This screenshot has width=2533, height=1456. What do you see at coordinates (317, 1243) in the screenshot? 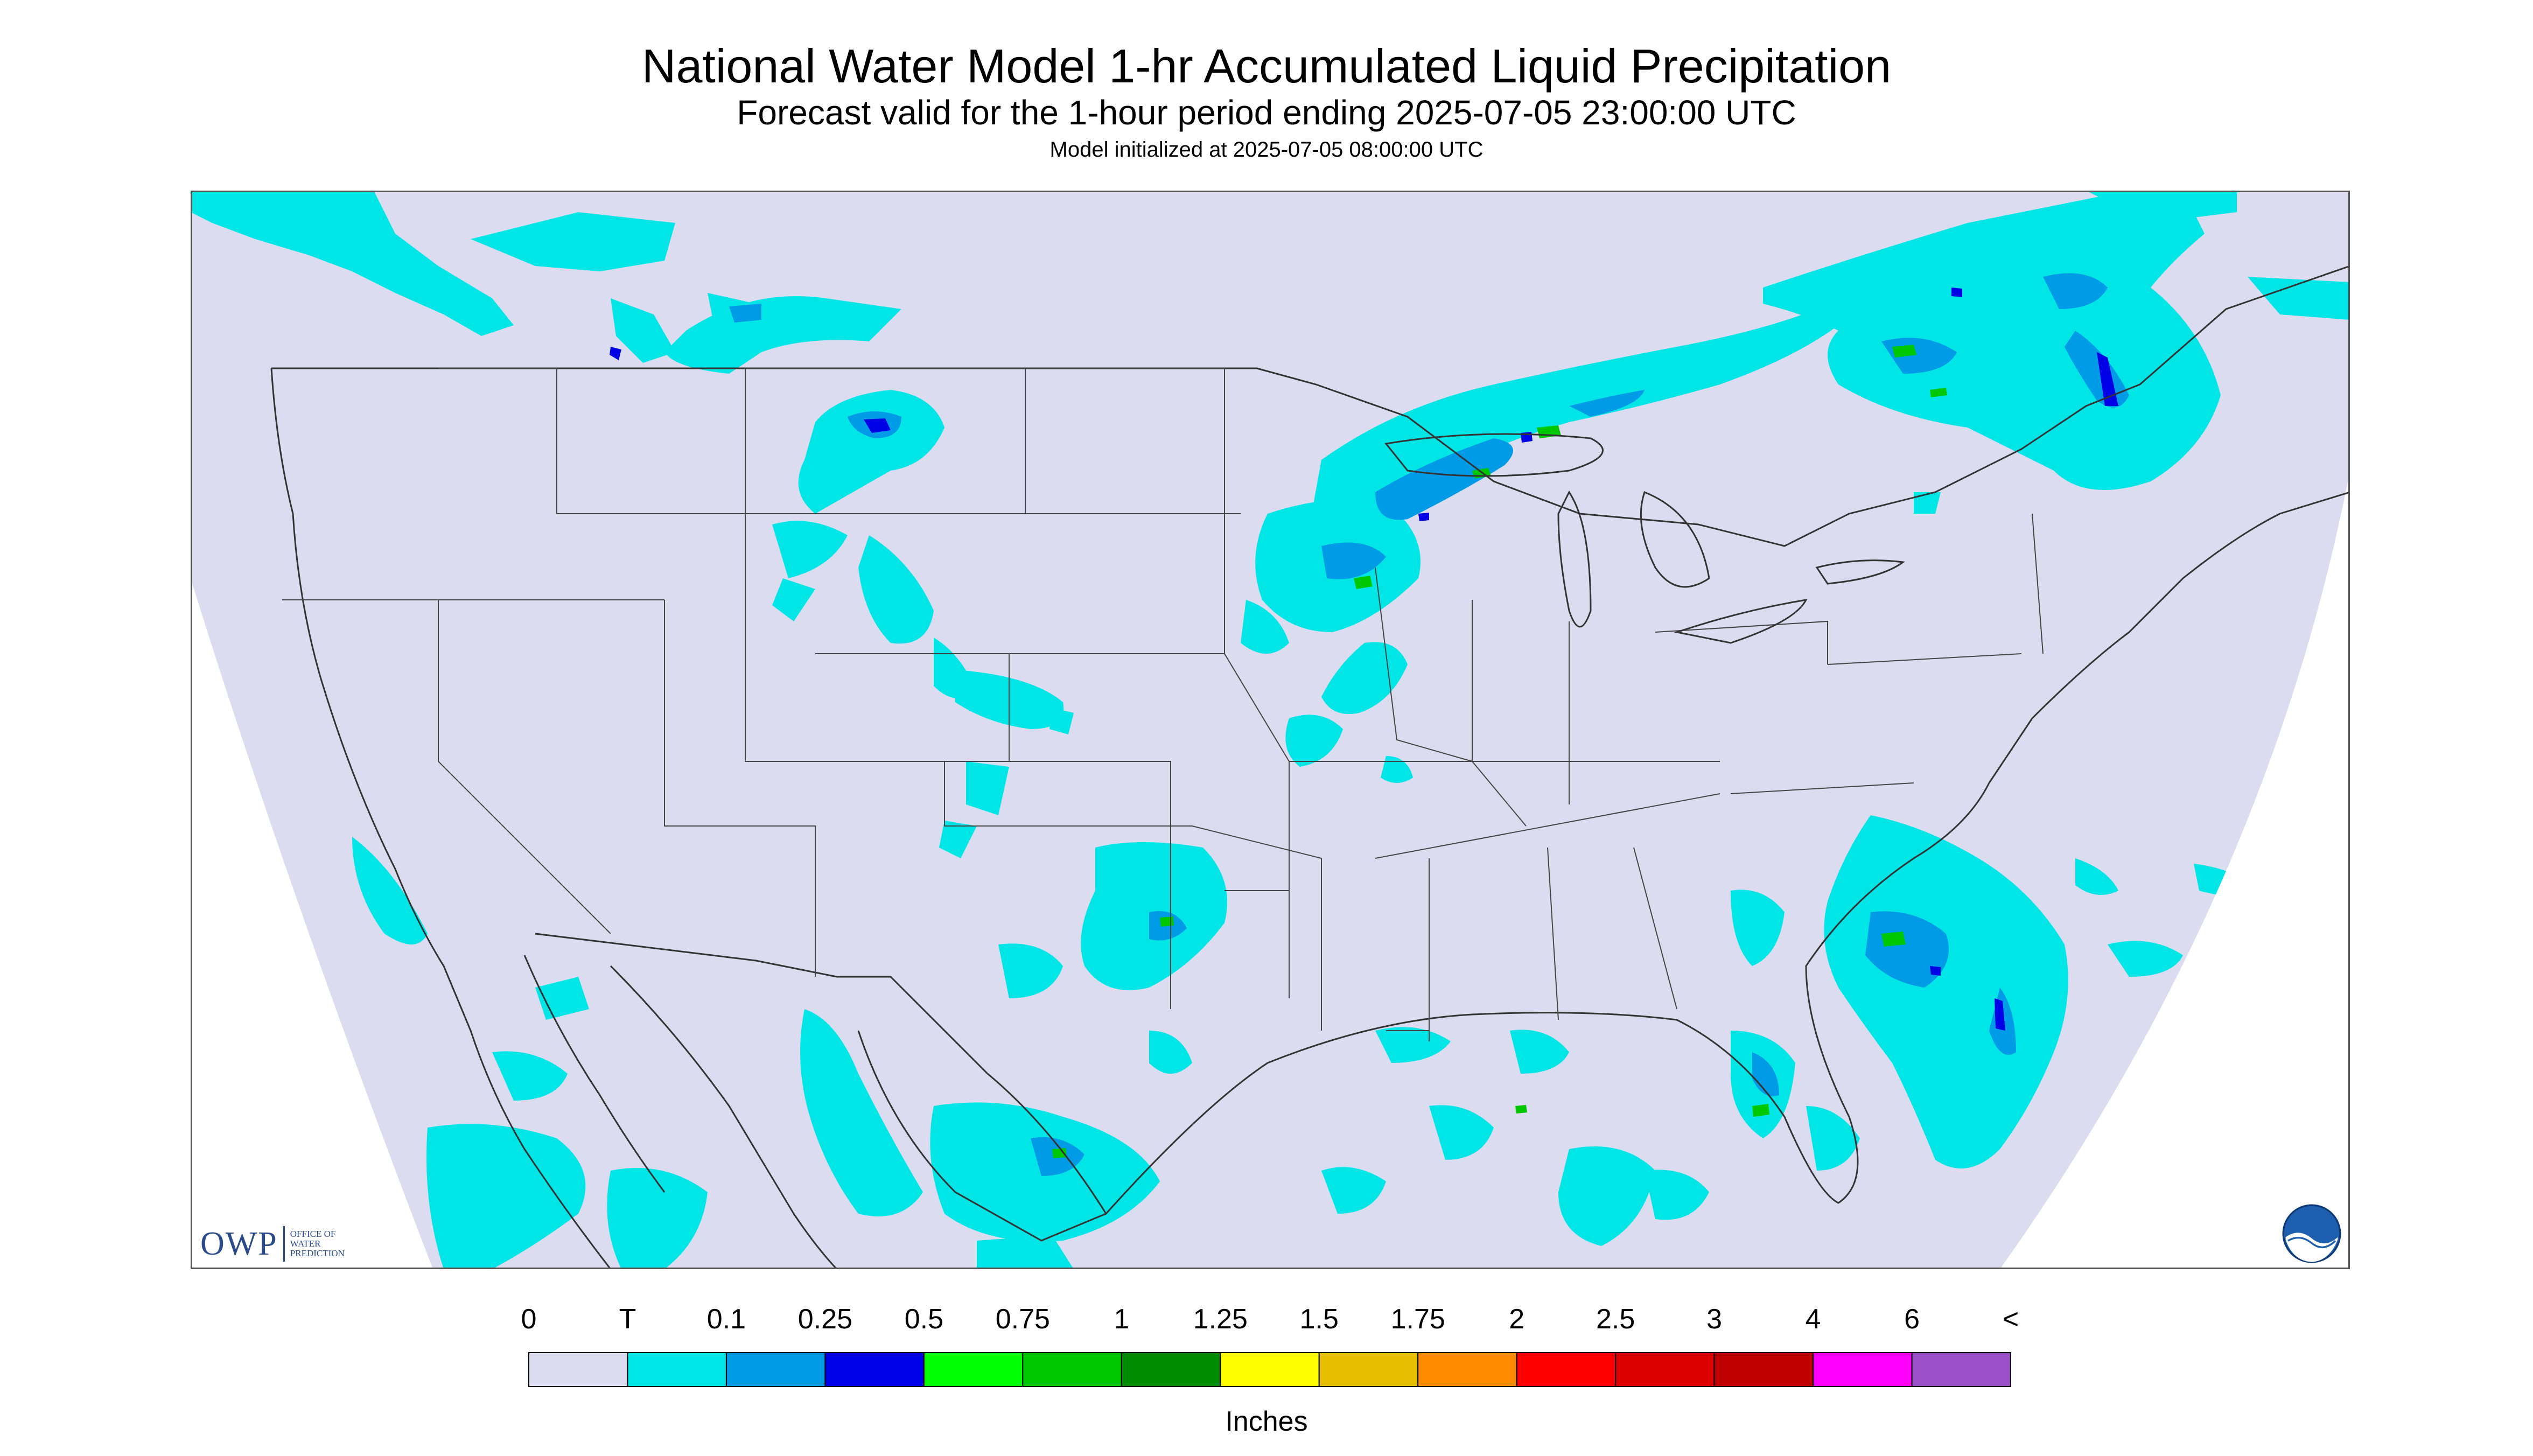
I see `owp-logo-subtitle: OFFICE OF WATER PREDICTION` at bounding box center [317, 1243].